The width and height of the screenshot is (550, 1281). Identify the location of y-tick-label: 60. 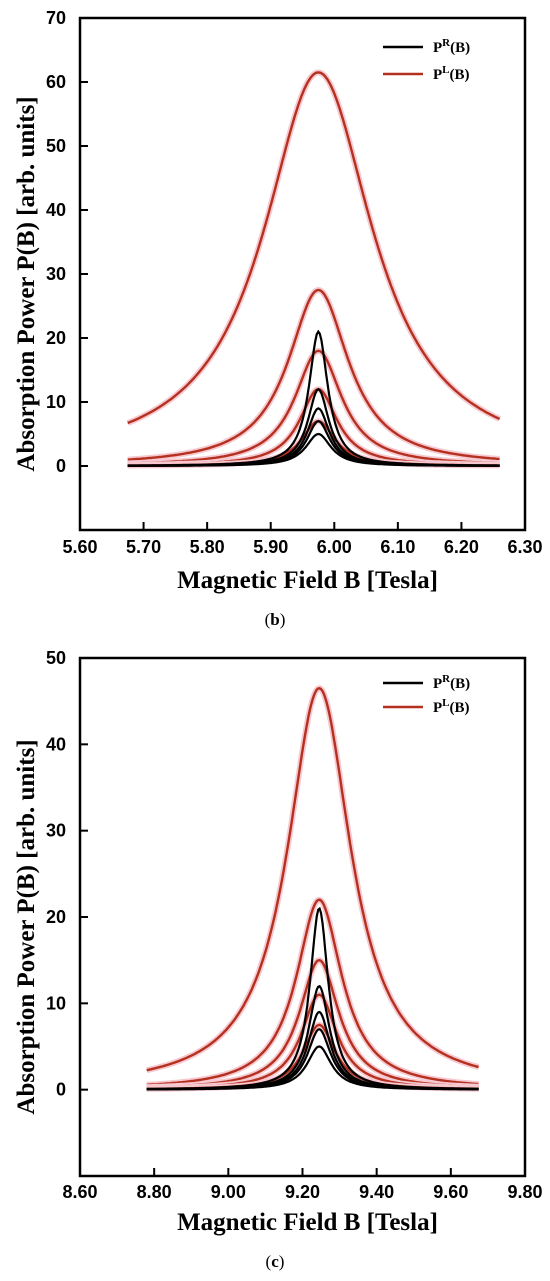
(56, 82).